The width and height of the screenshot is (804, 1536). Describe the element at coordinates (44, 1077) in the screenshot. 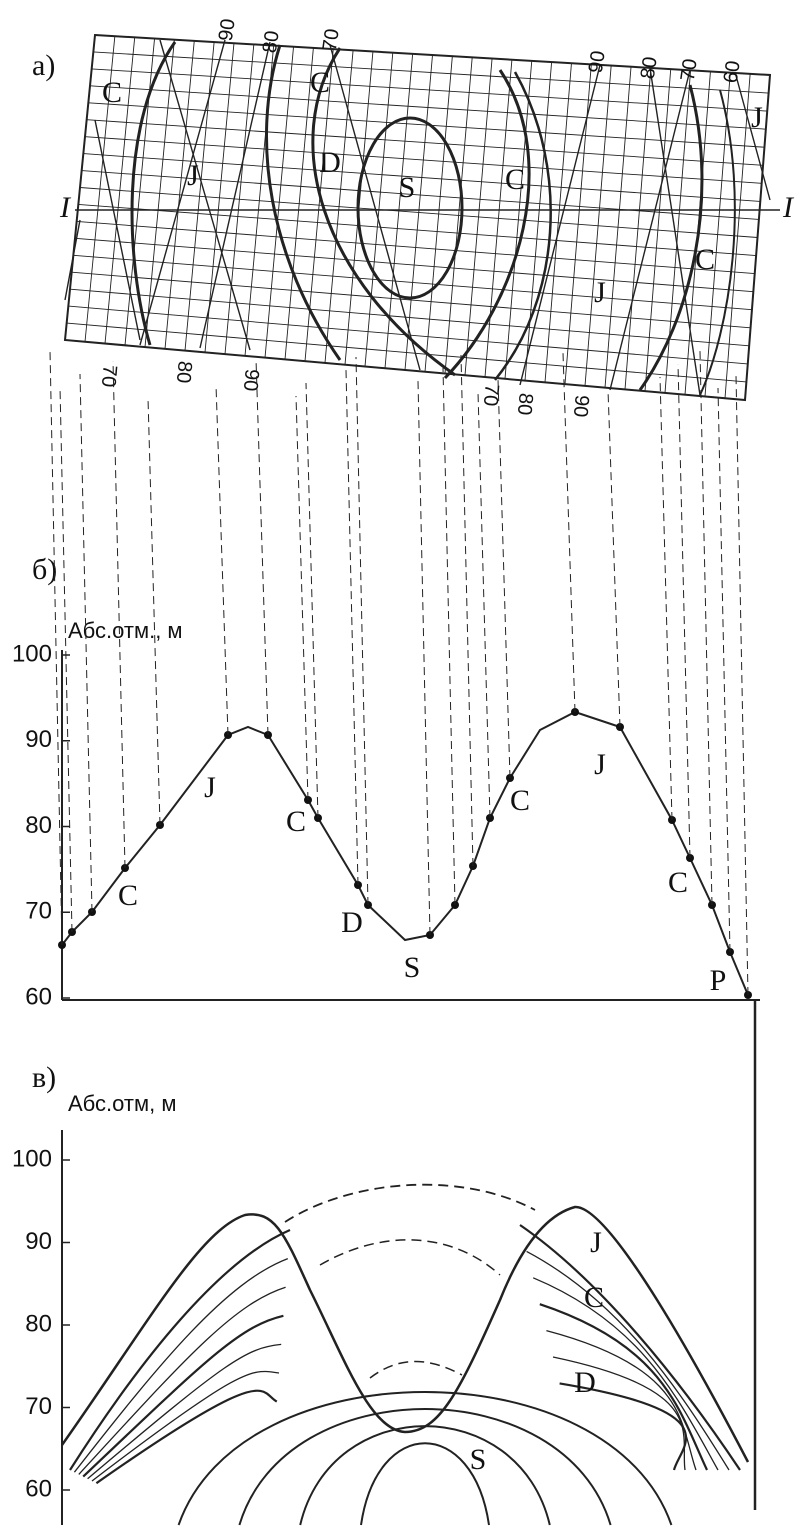

I see `panel-label: в)` at that location.